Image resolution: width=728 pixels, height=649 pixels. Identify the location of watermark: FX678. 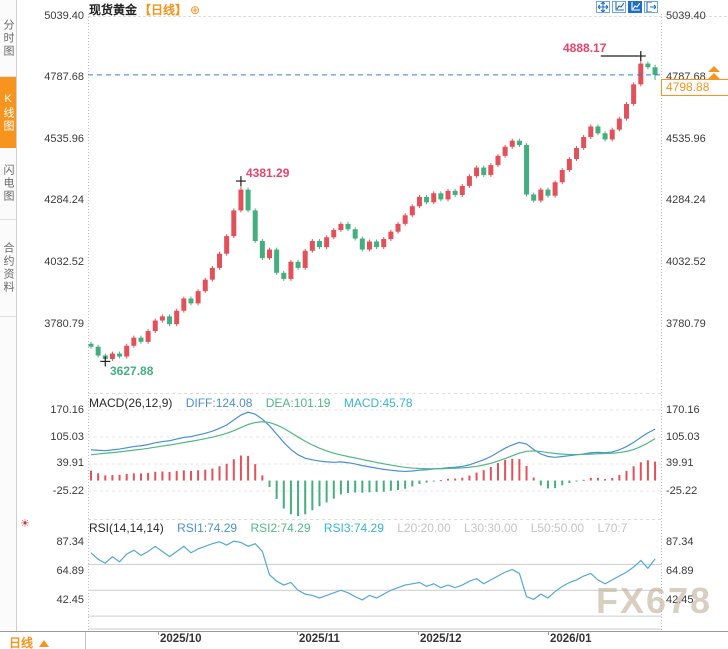
(654, 600).